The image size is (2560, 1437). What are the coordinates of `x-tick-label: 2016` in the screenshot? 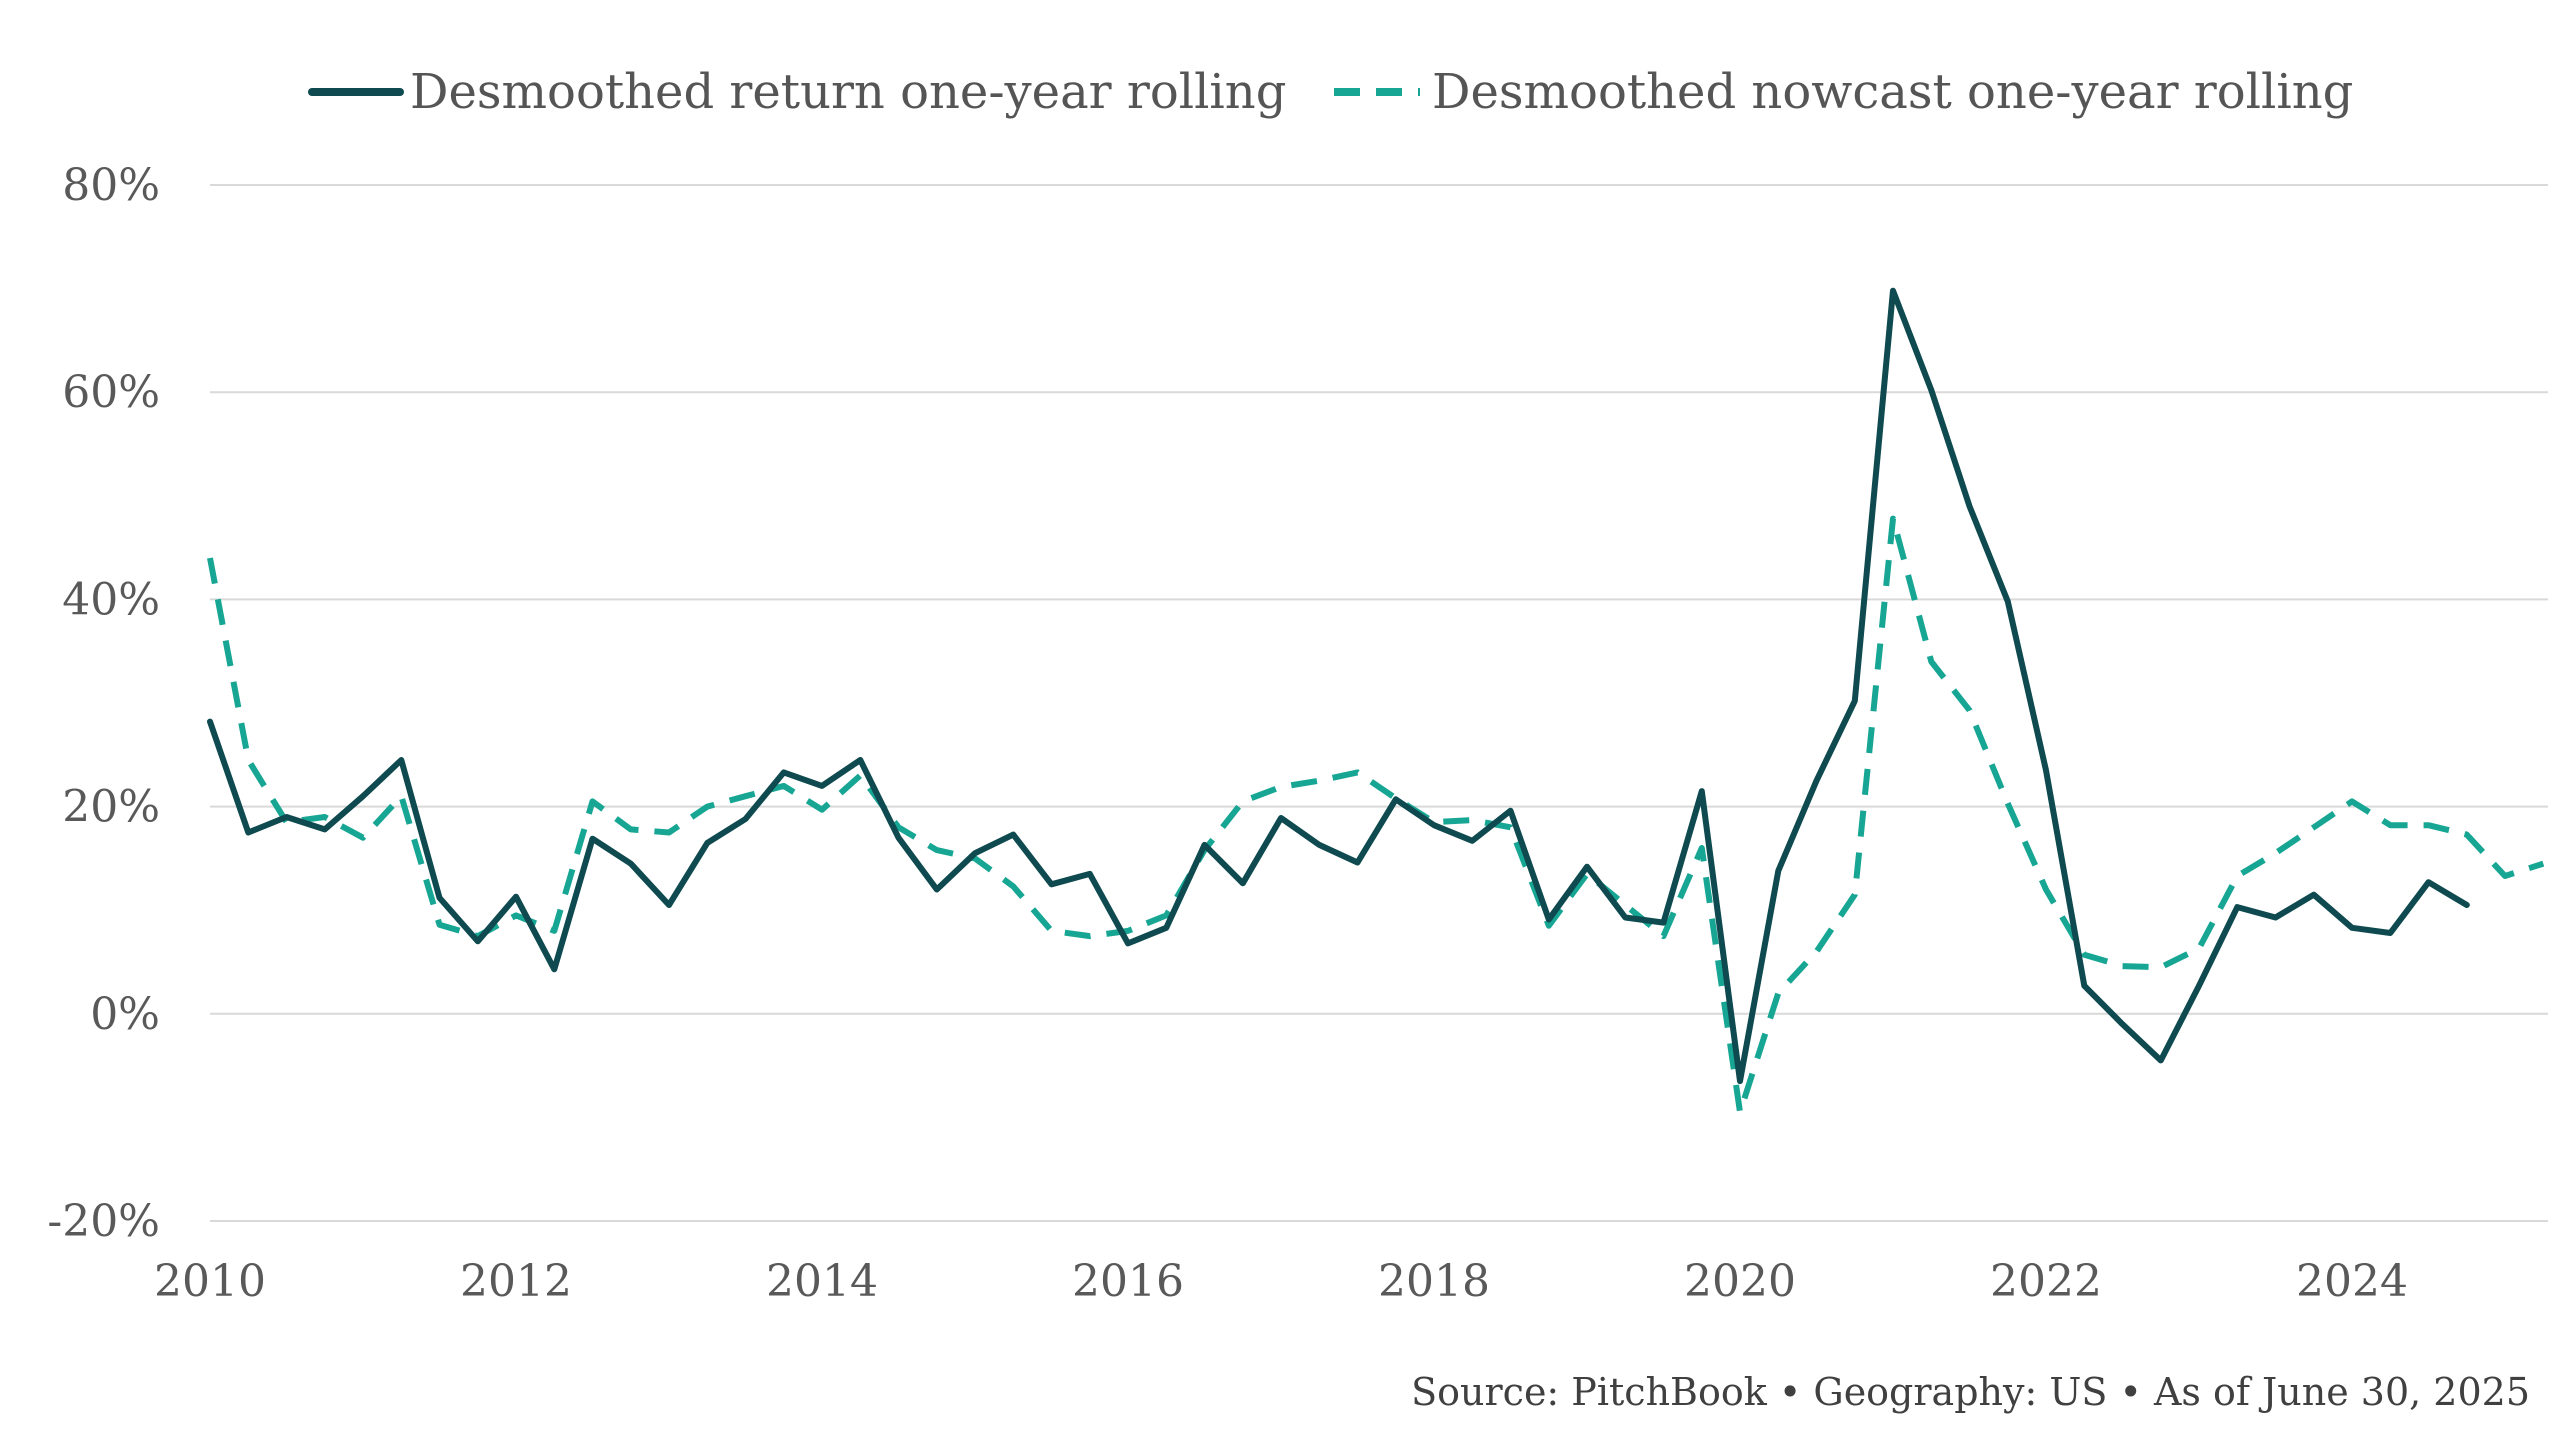 It's located at (1128, 1281).